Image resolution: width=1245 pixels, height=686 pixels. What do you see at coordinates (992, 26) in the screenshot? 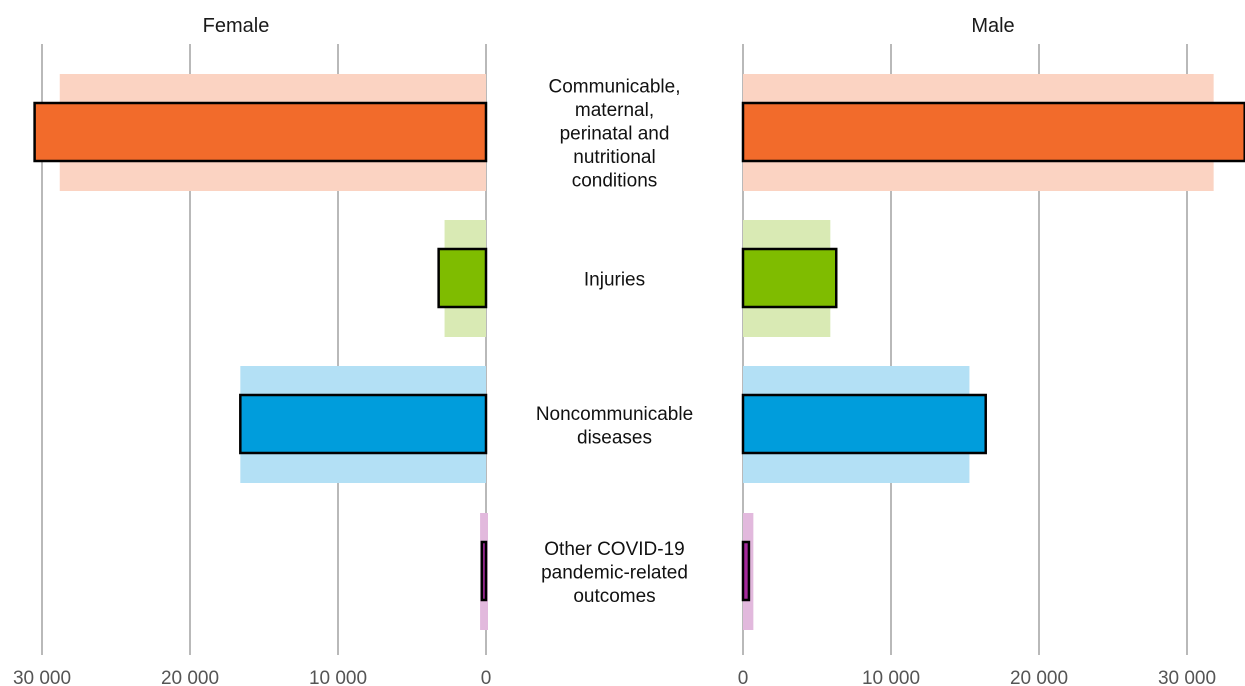
I see `panel-title-male: Male` at bounding box center [992, 26].